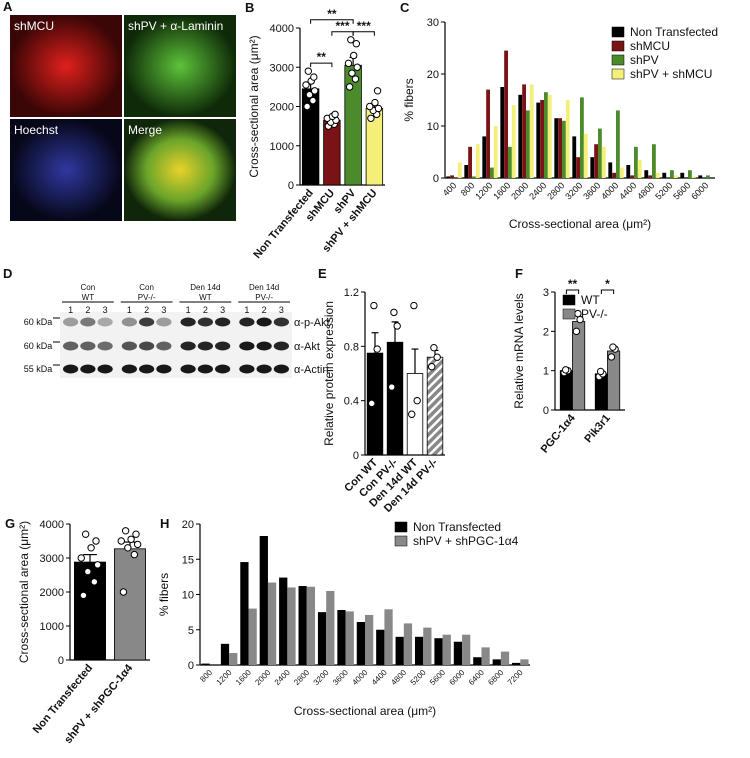  Describe the element at coordinates (546, 372) in the screenshot. I see `y-tick-label: 1` at that location.